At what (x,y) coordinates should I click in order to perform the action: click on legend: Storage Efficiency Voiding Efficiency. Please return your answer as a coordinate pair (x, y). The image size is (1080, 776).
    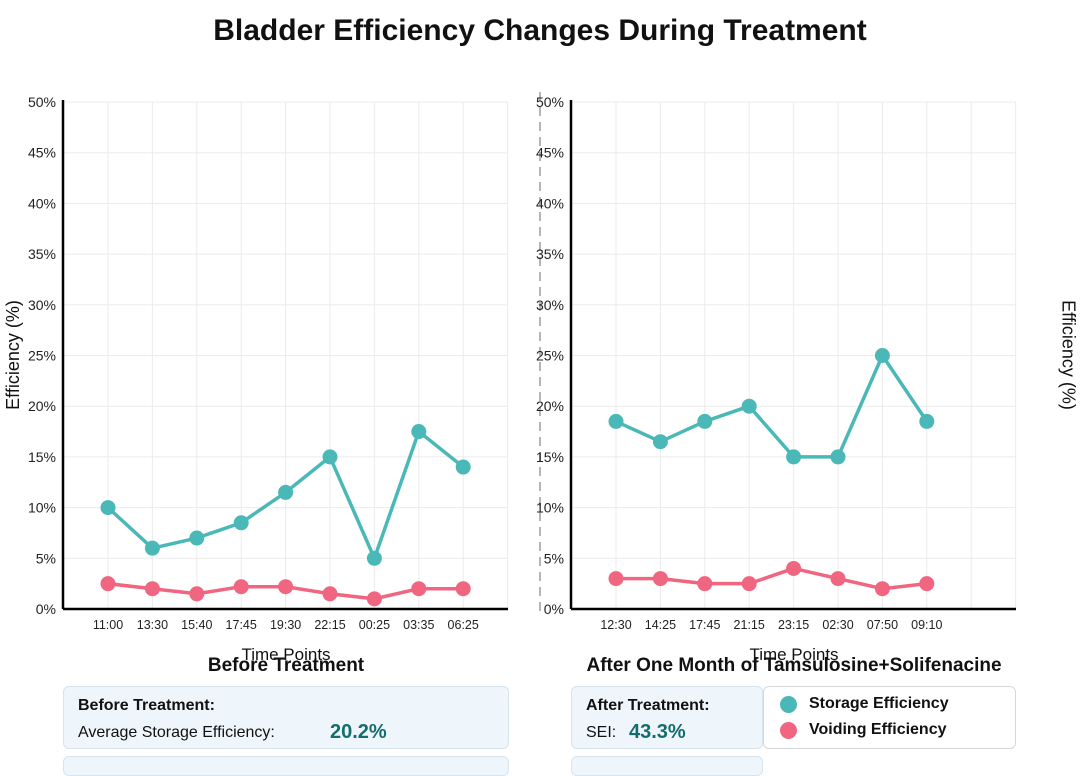
    Looking at the image, I should click on (889, 717).